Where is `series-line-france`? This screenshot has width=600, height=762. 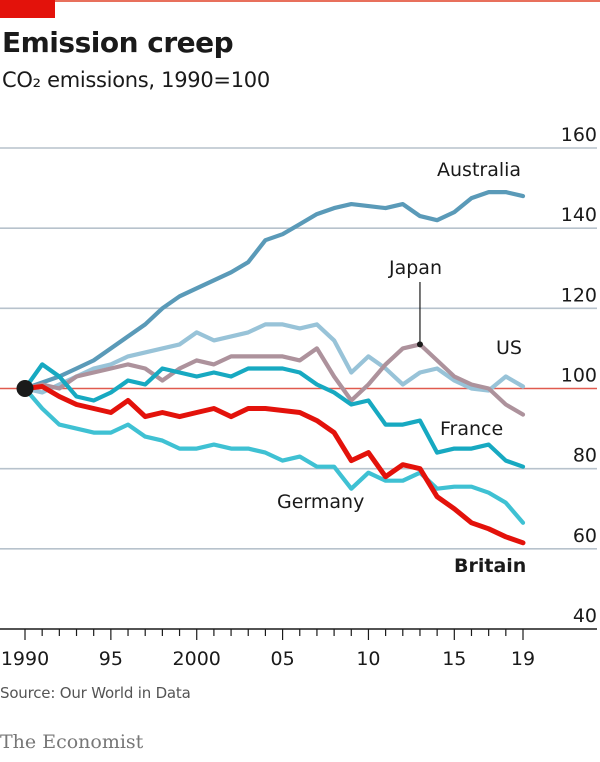
series-line-france is located at coordinates (274, 415).